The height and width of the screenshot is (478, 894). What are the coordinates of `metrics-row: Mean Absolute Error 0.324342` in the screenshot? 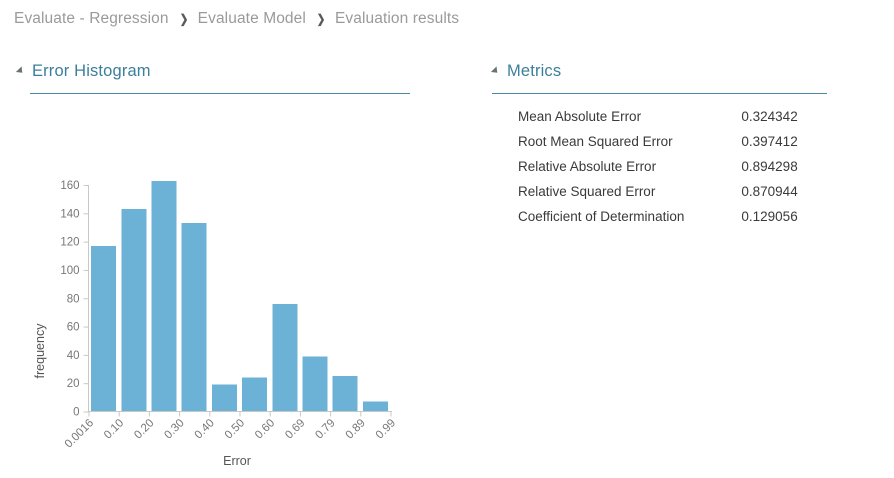 It's located at (678, 117).